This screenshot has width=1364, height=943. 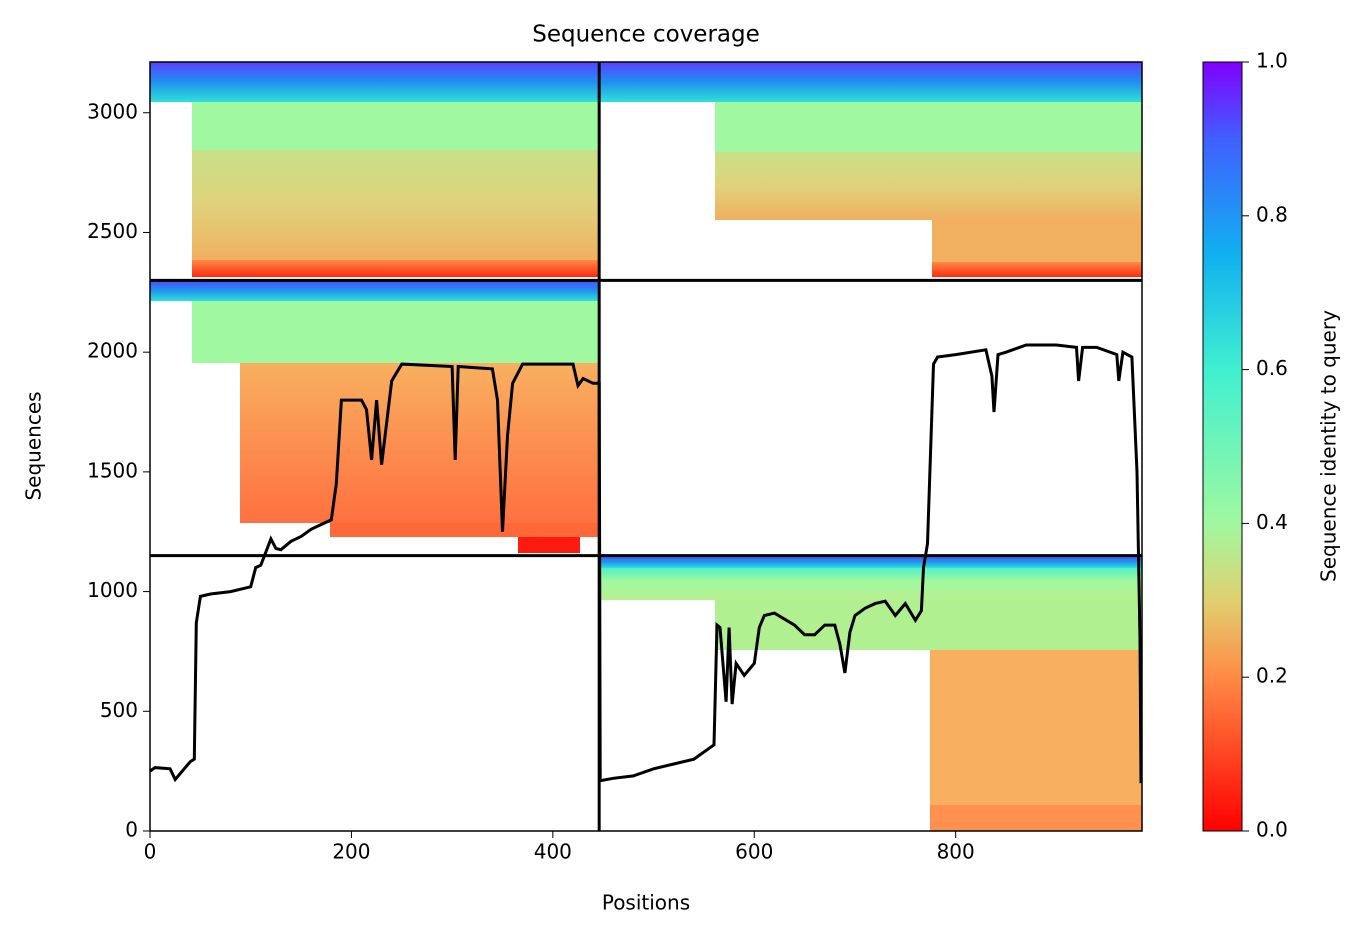 I want to click on x-tick-label: 600, so click(x=754, y=852).